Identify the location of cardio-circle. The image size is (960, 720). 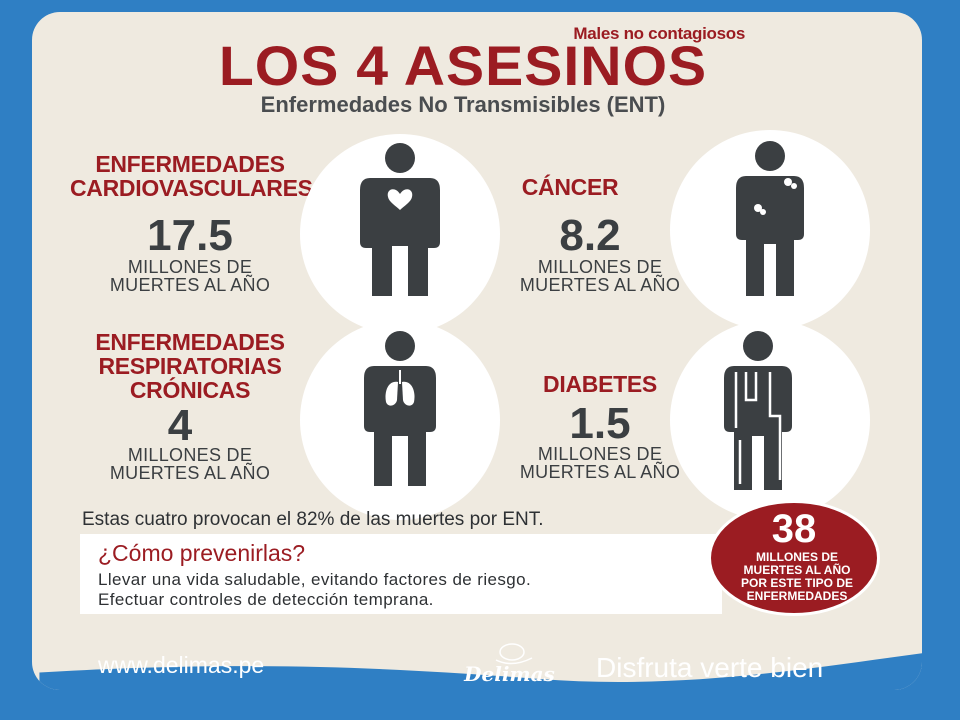
(400, 234).